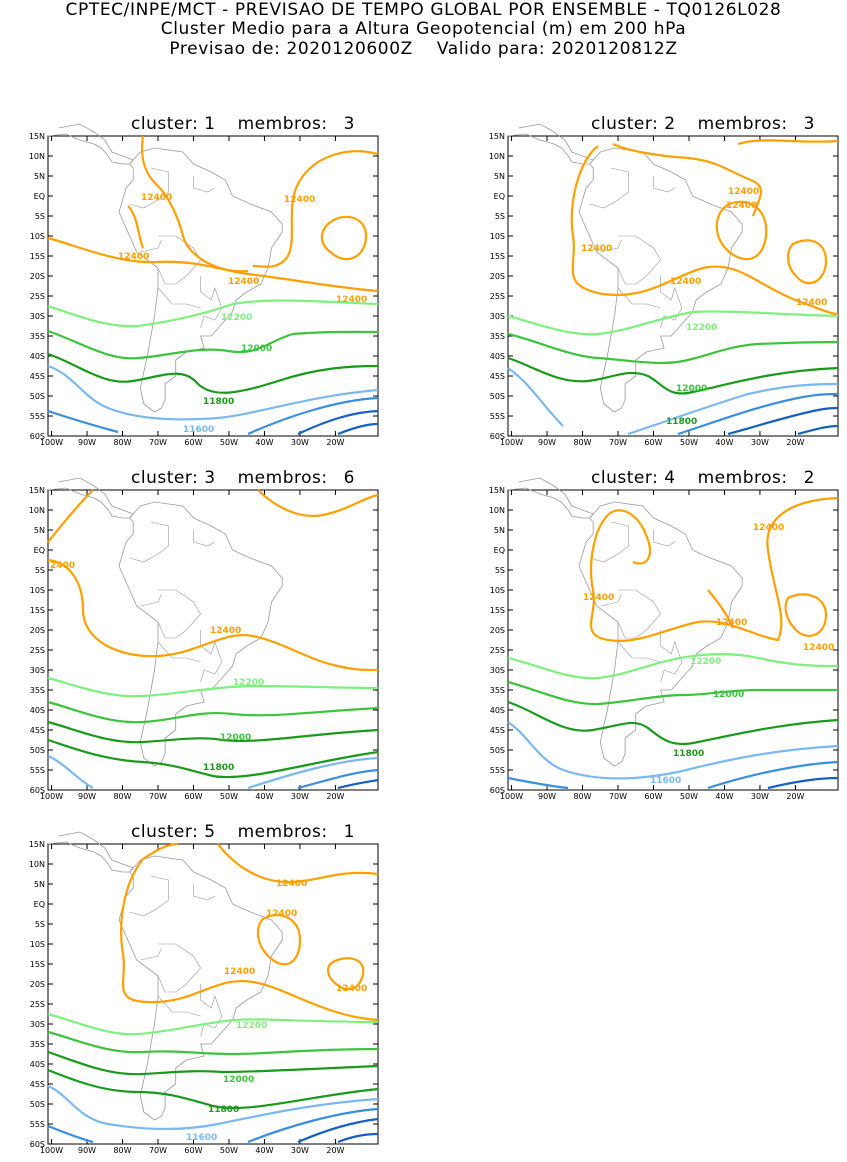 This screenshot has width=847, height=1162. What do you see at coordinates (300, 796) in the screenshot?
I see `lon-tick-label: 30W` at bounding box center [300, 796].